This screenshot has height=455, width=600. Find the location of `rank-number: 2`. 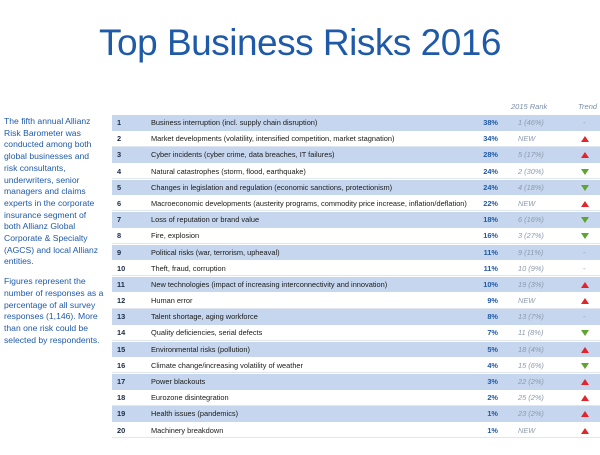

rank-number: 2 is located at coordinates (119, 139).